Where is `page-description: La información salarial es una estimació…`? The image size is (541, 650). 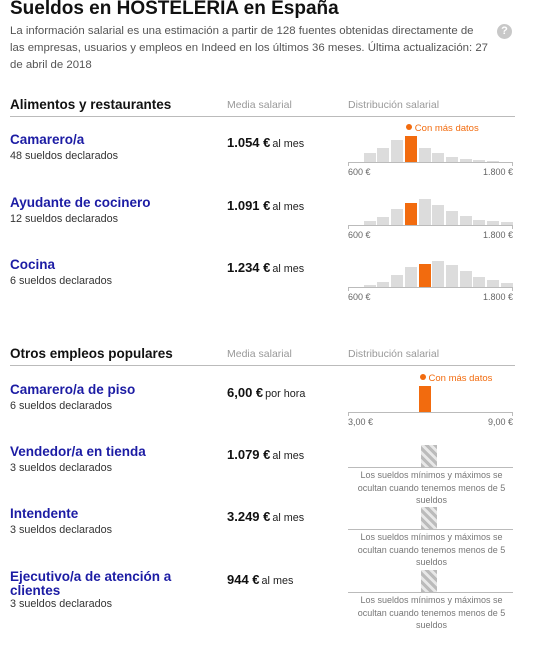
page-description: La información salarial es una estimació… is located at coordinates (249, 48).